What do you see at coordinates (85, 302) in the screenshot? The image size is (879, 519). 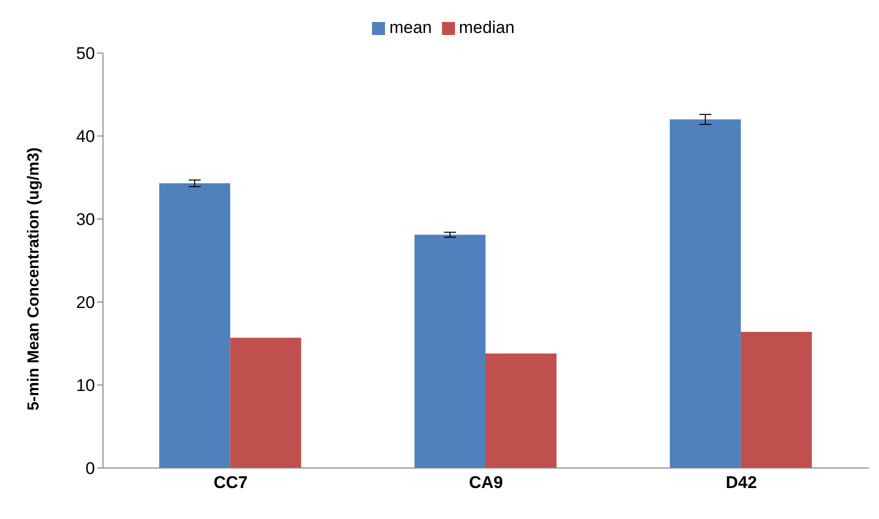 I see `y-tick-label: 20` at bounding box center [85, 302].